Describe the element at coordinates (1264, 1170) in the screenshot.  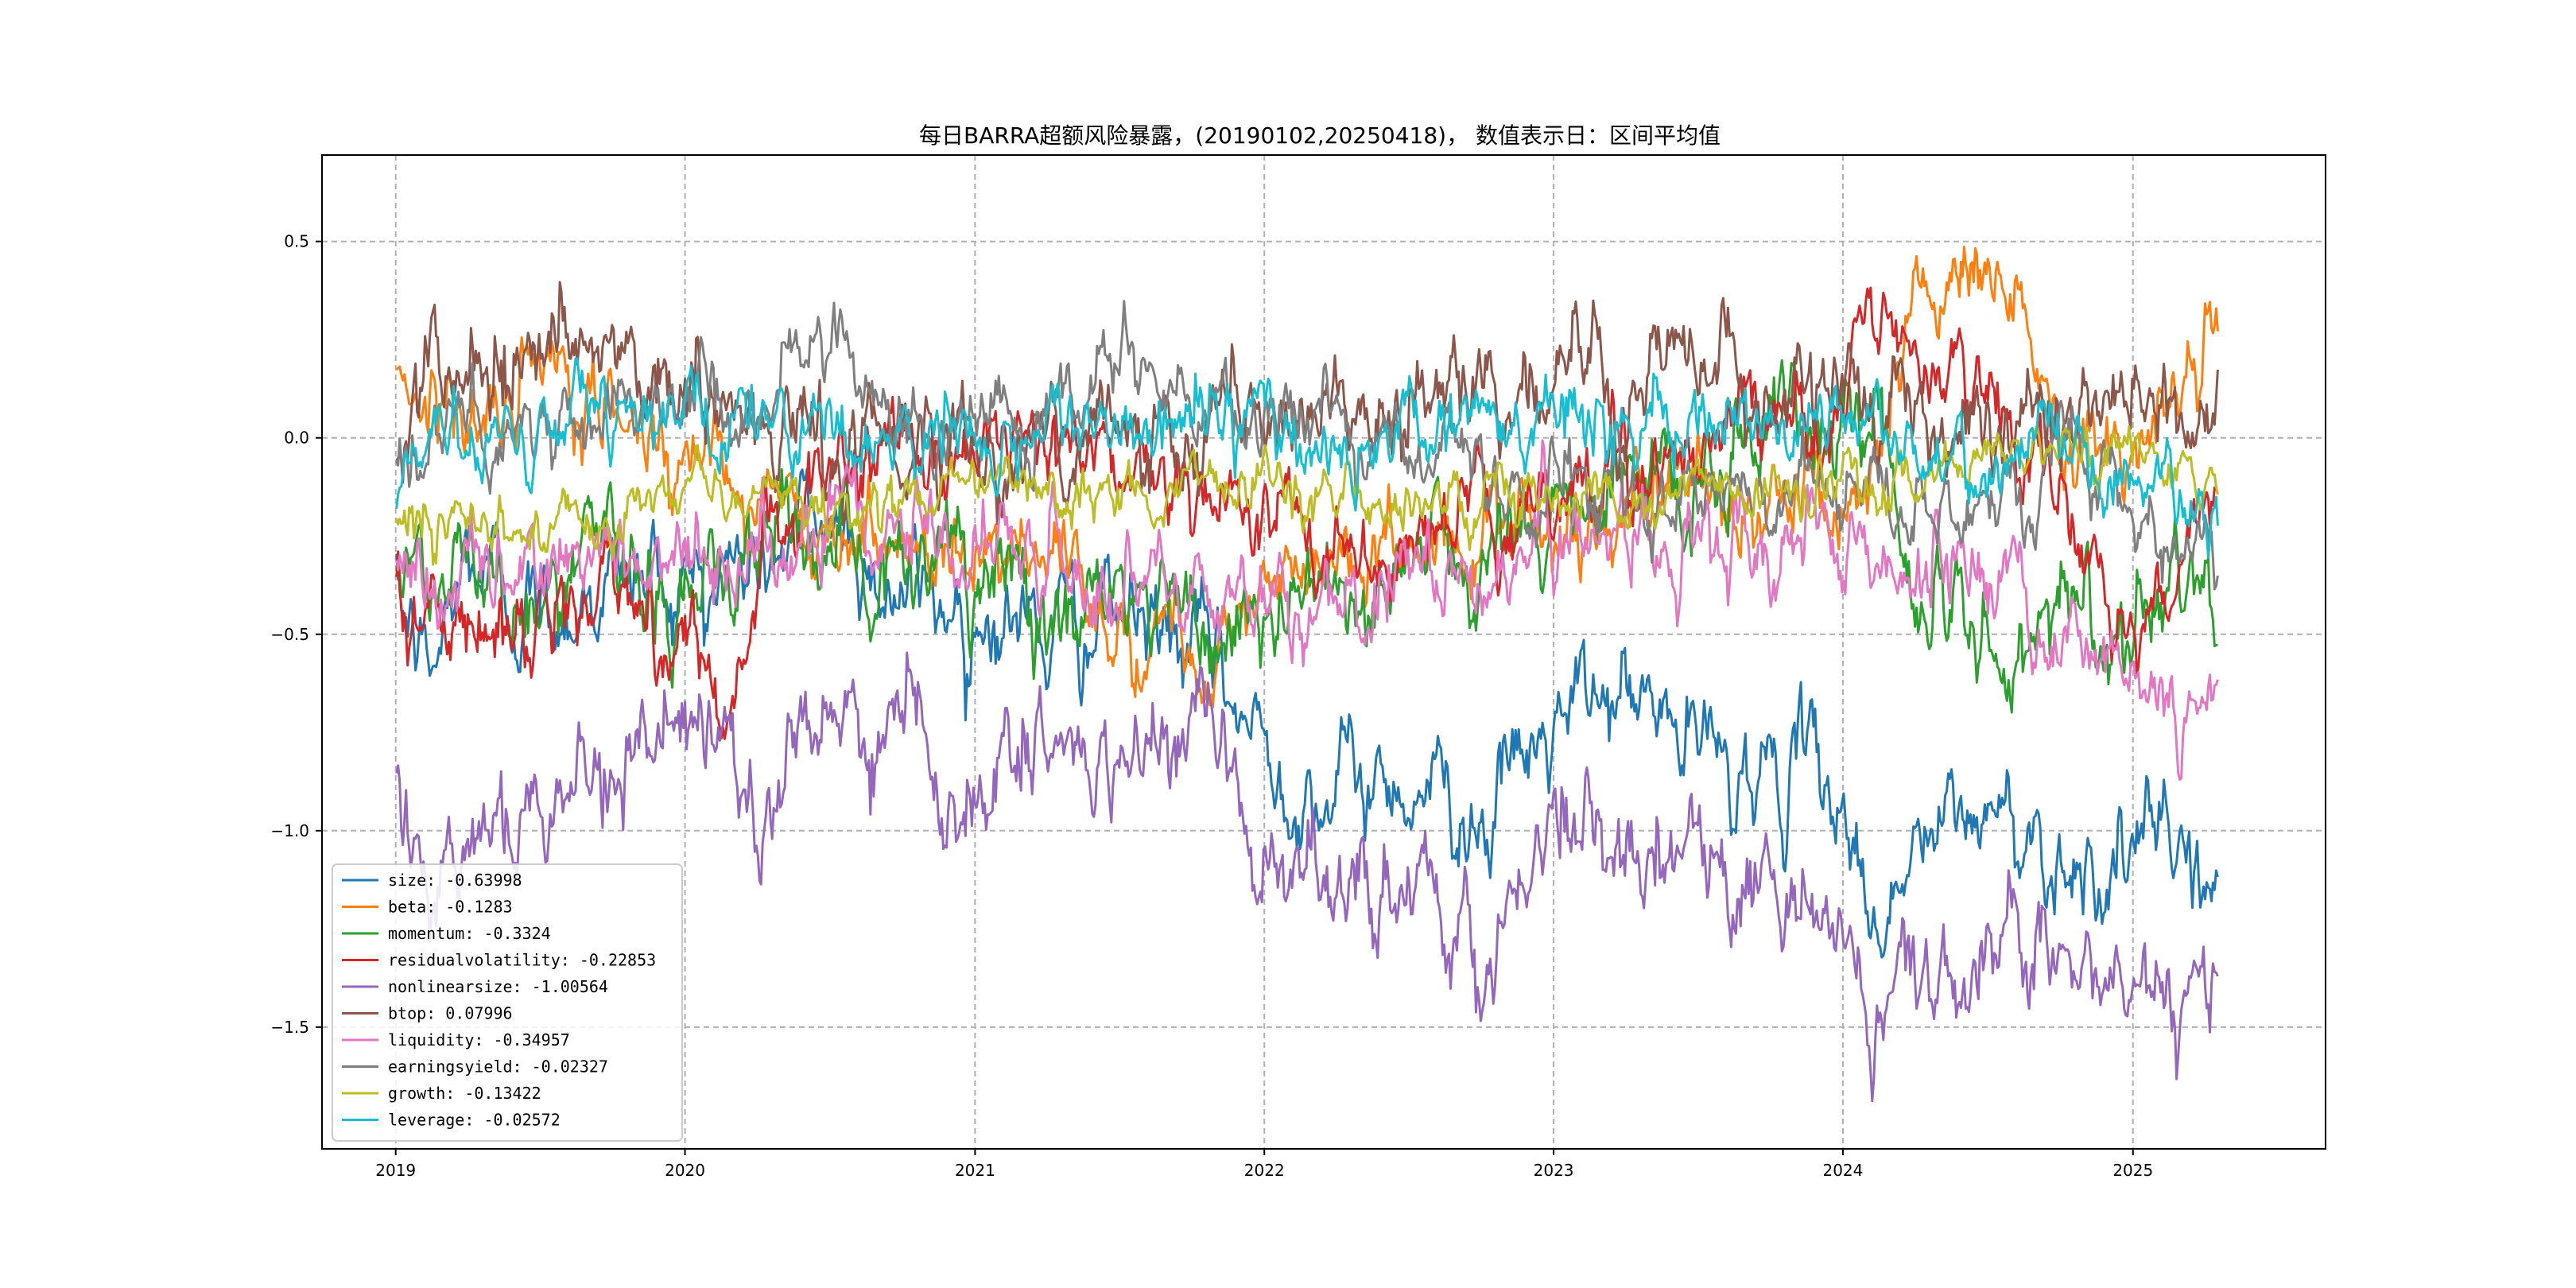
I see `x-tick-label: 2022` at that location.